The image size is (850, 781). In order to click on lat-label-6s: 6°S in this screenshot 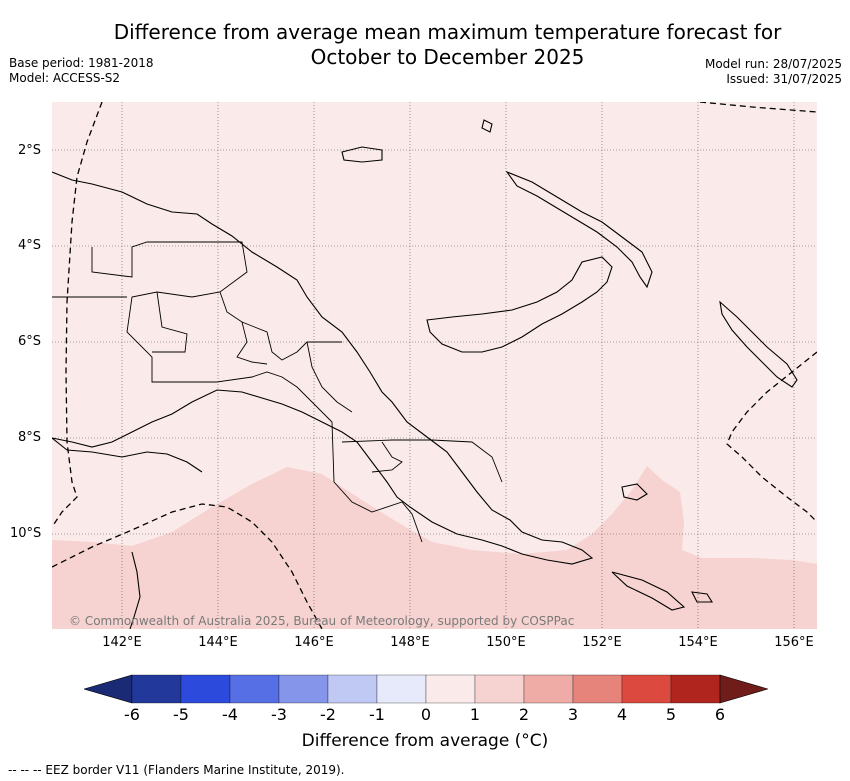, I will do `click(30, 341)`.